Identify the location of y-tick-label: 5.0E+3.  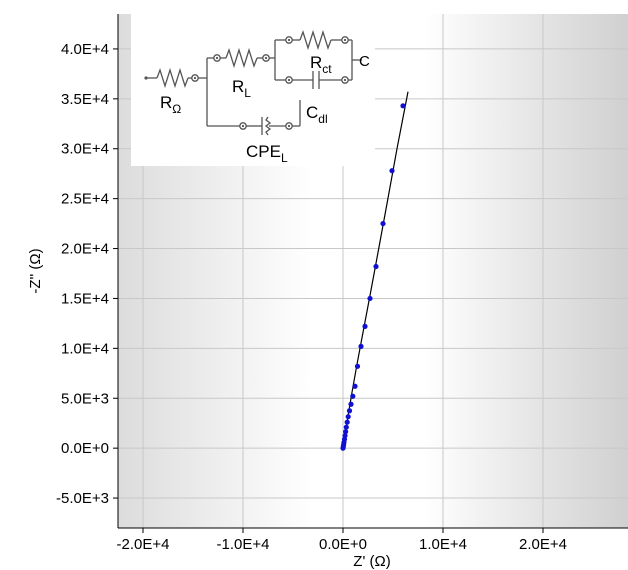
(85, 398).